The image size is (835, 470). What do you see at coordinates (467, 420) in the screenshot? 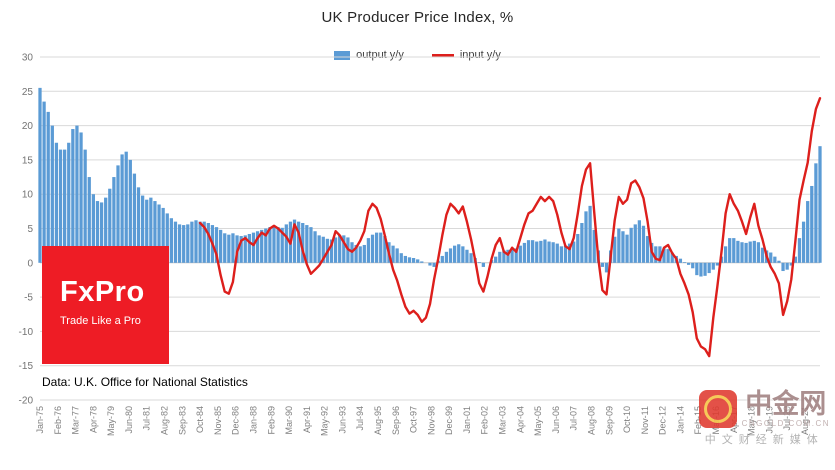
I see `x-axis-label: Jan-01` at bounding box center [467, 420].